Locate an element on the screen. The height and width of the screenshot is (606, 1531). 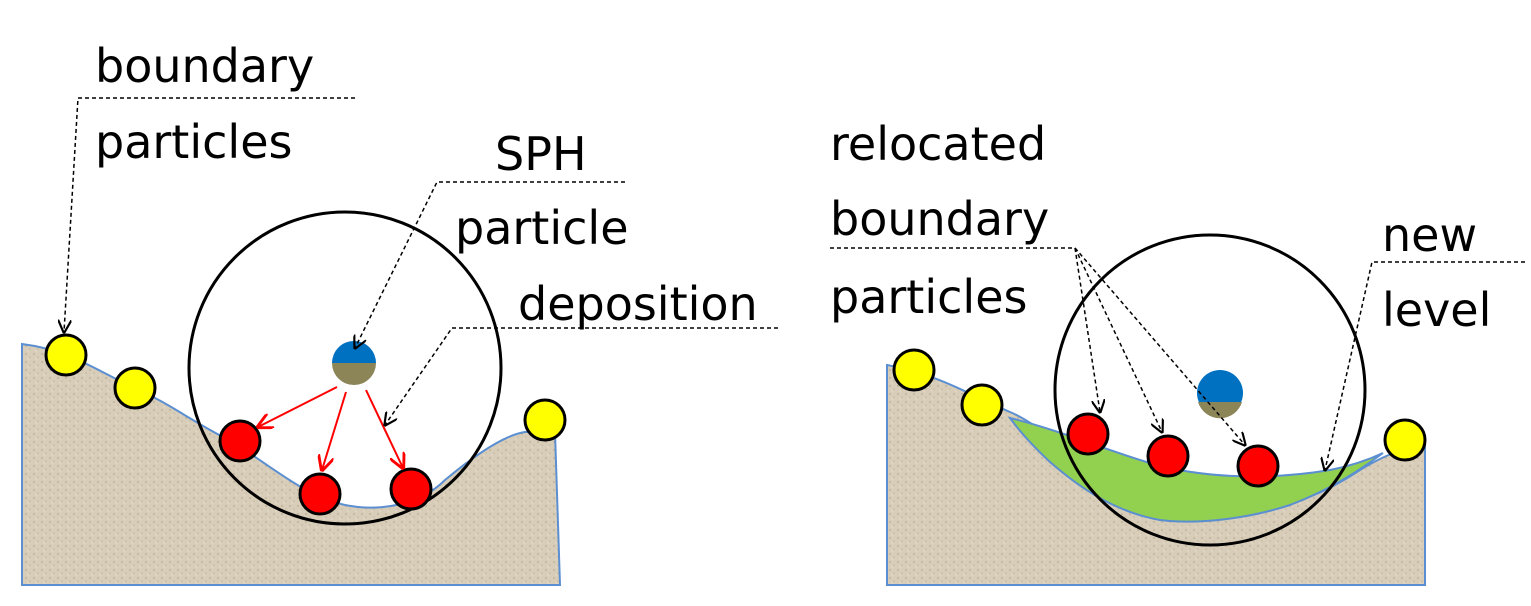
leader-new-level is located at coordinates (1425, 365).